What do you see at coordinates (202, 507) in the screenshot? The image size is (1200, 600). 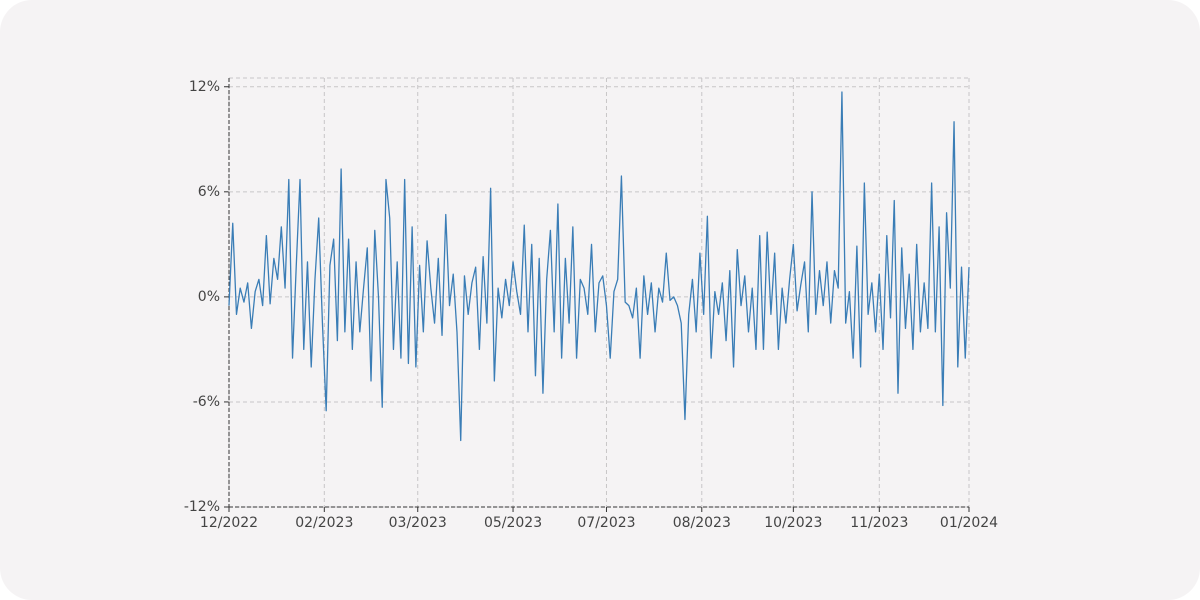 I see `y-tick-label: -12%` at bounding box center [202, 507].